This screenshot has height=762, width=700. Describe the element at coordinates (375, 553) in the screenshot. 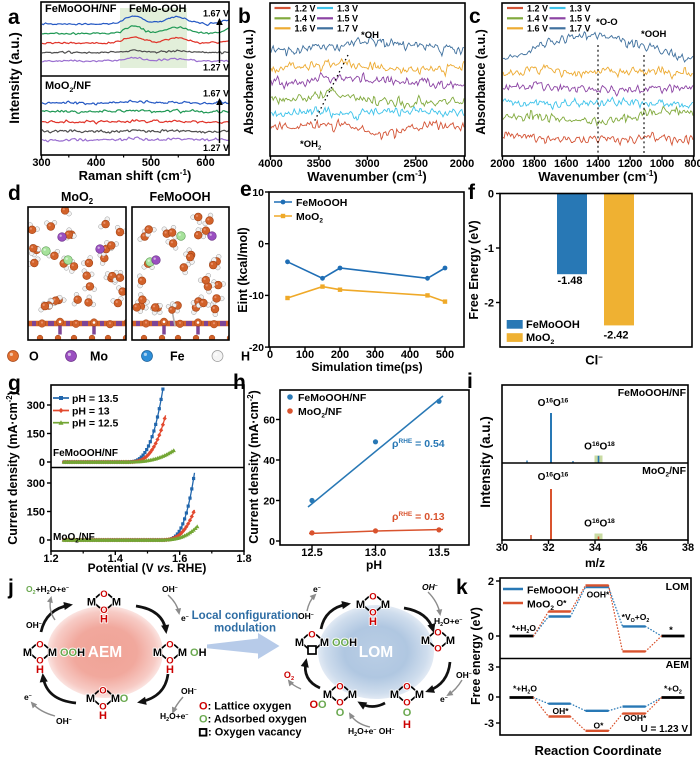

I see `svg-text: 13.0` at that location.